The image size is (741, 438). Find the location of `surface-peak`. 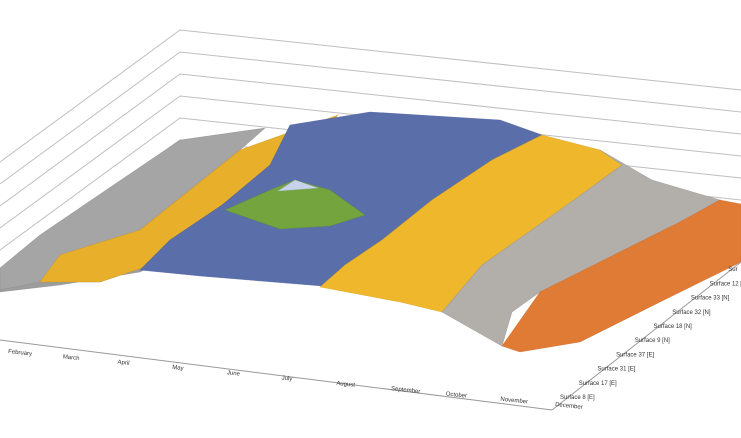

surface-peak is located at coordinates (298, 185).